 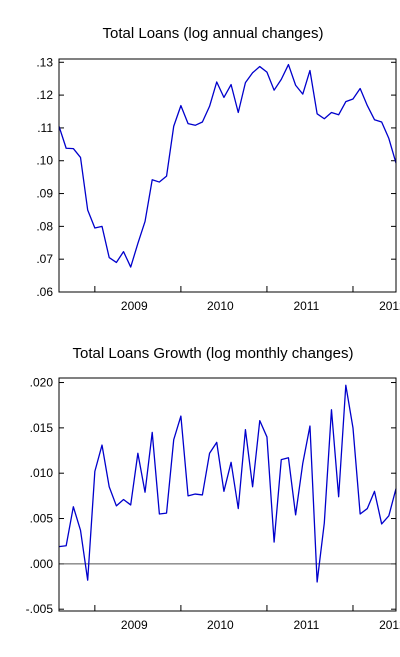 What do you see at coordinates (42, 473) in the screenshot?
I see `y-tick-label: .010` at bounding box center [42, 473].